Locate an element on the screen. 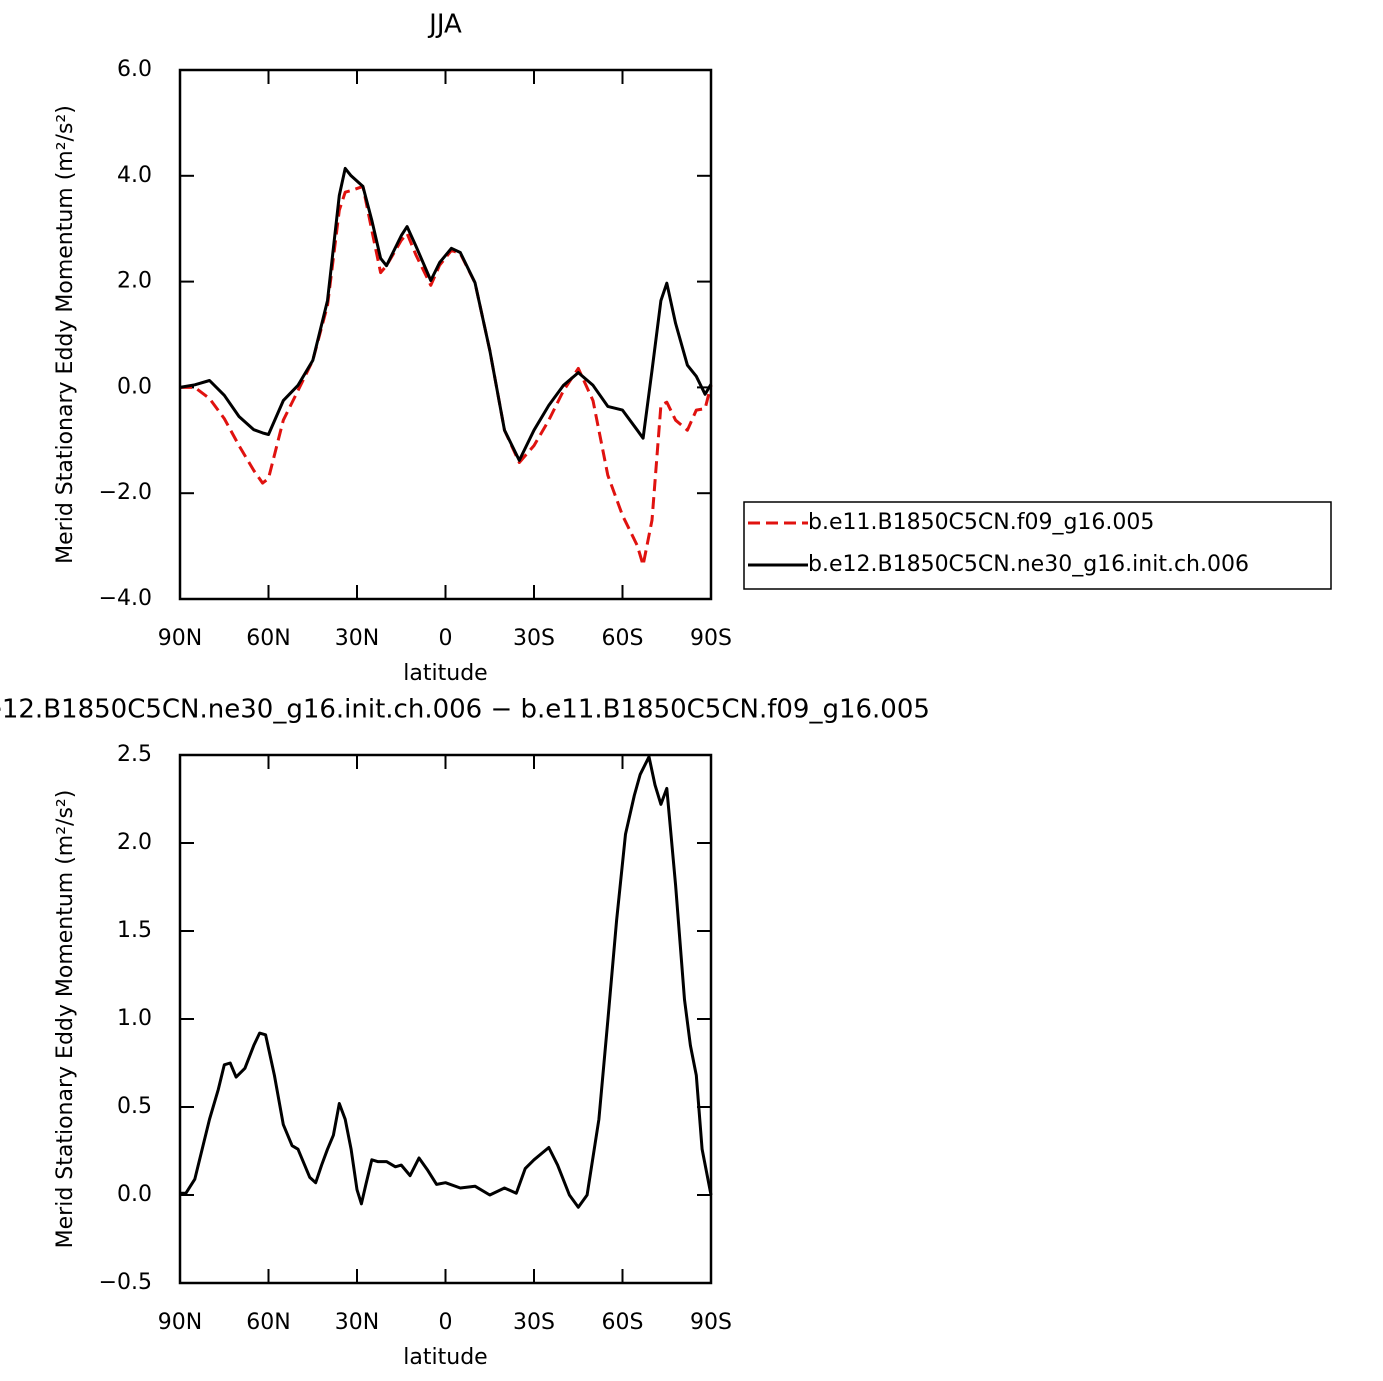  y-tick-label: 4.0 is located at coordinates (134, 175).